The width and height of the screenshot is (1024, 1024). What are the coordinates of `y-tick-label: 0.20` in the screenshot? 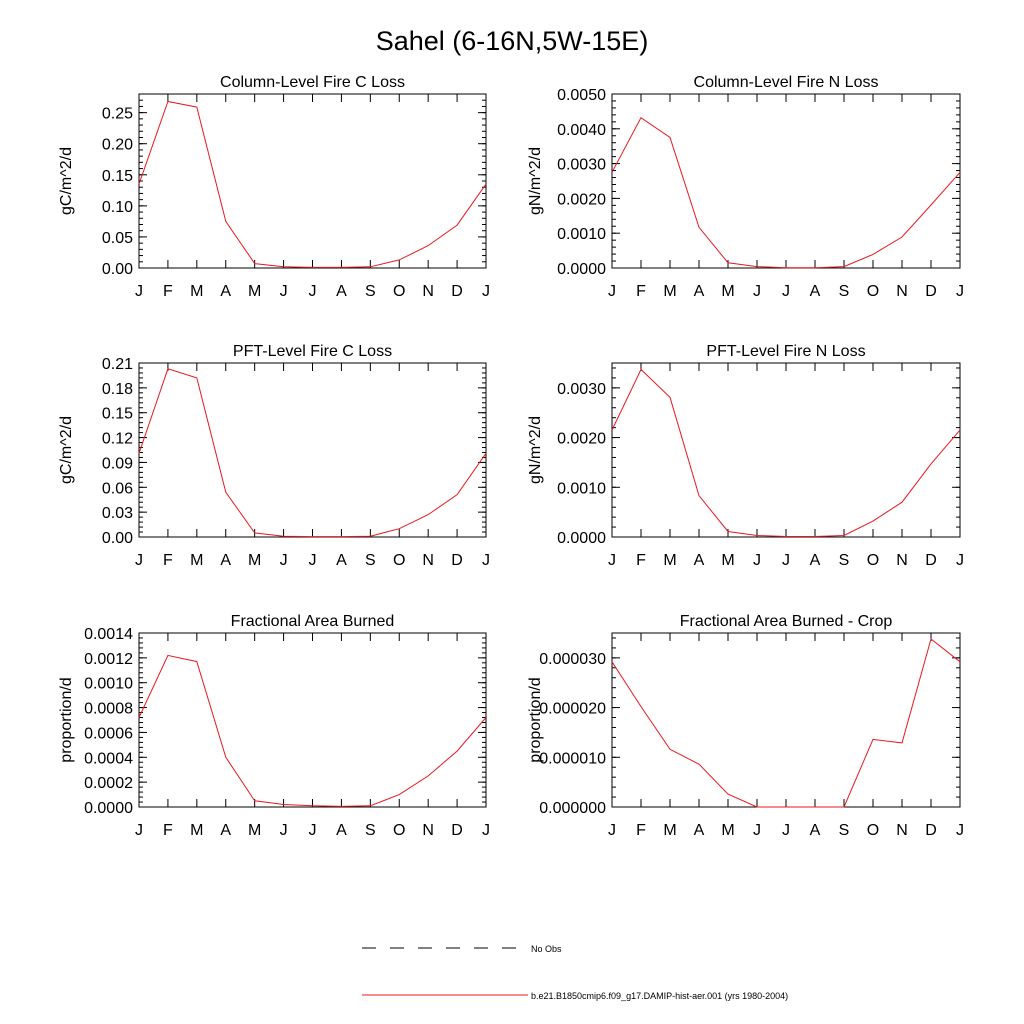 It's located at (117, 145).